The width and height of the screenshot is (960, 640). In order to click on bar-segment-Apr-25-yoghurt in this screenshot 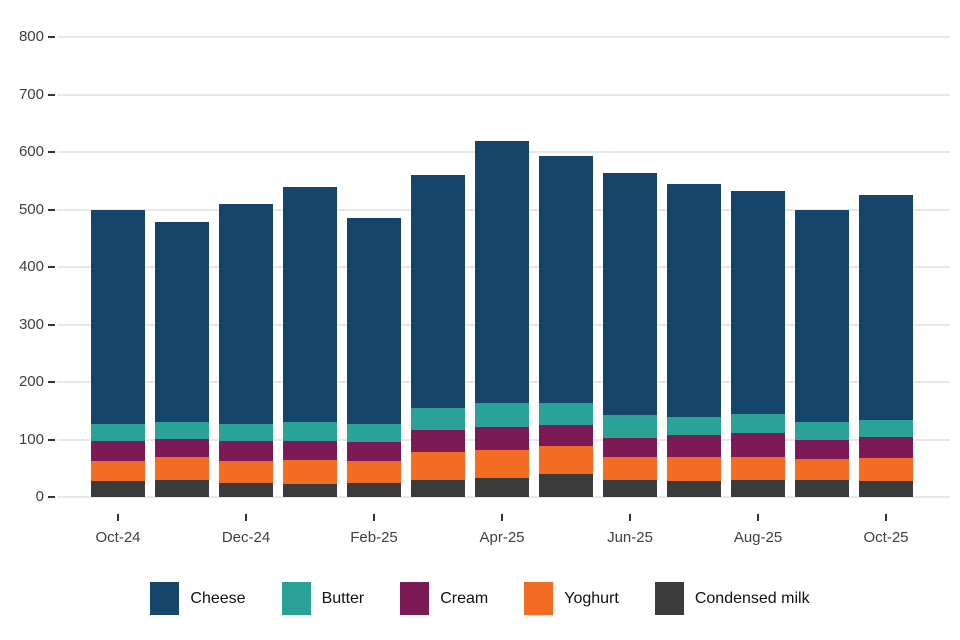, I will do `click(502, 464)`.